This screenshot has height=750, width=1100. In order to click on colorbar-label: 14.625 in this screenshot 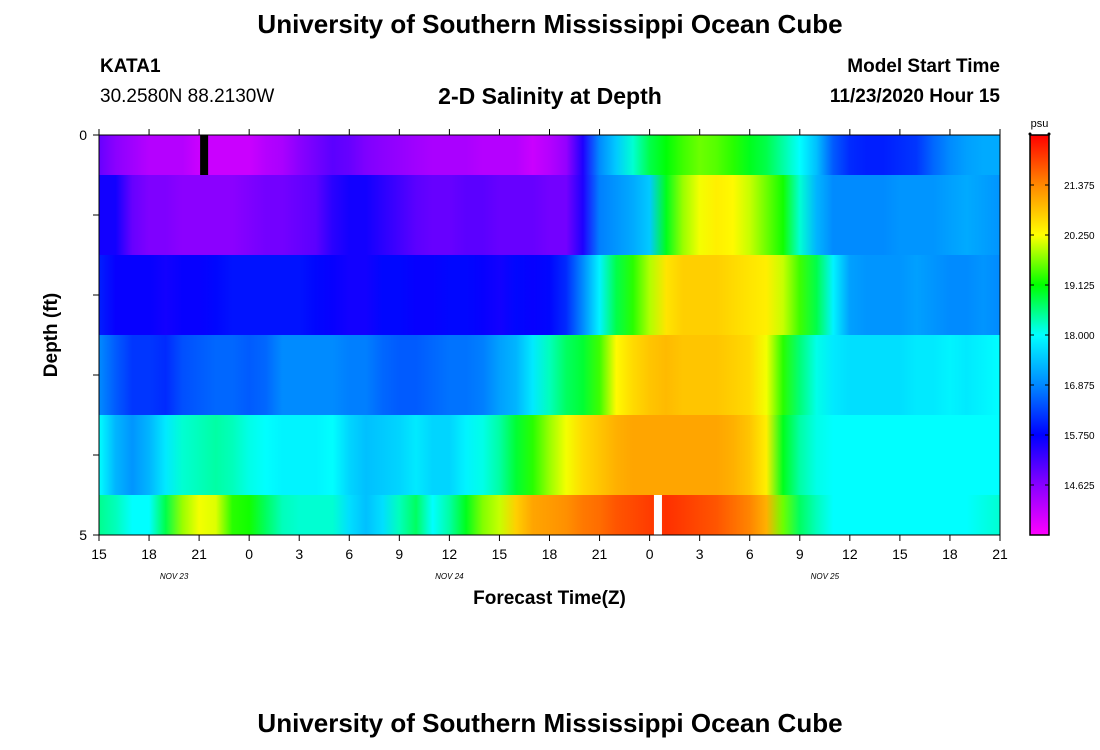, I will do `click(1079, 486)`.